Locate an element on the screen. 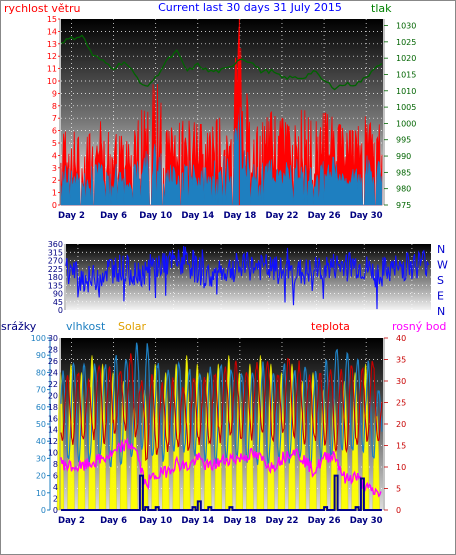  wind-ytick: 9 is located at coordinates (54, 93).